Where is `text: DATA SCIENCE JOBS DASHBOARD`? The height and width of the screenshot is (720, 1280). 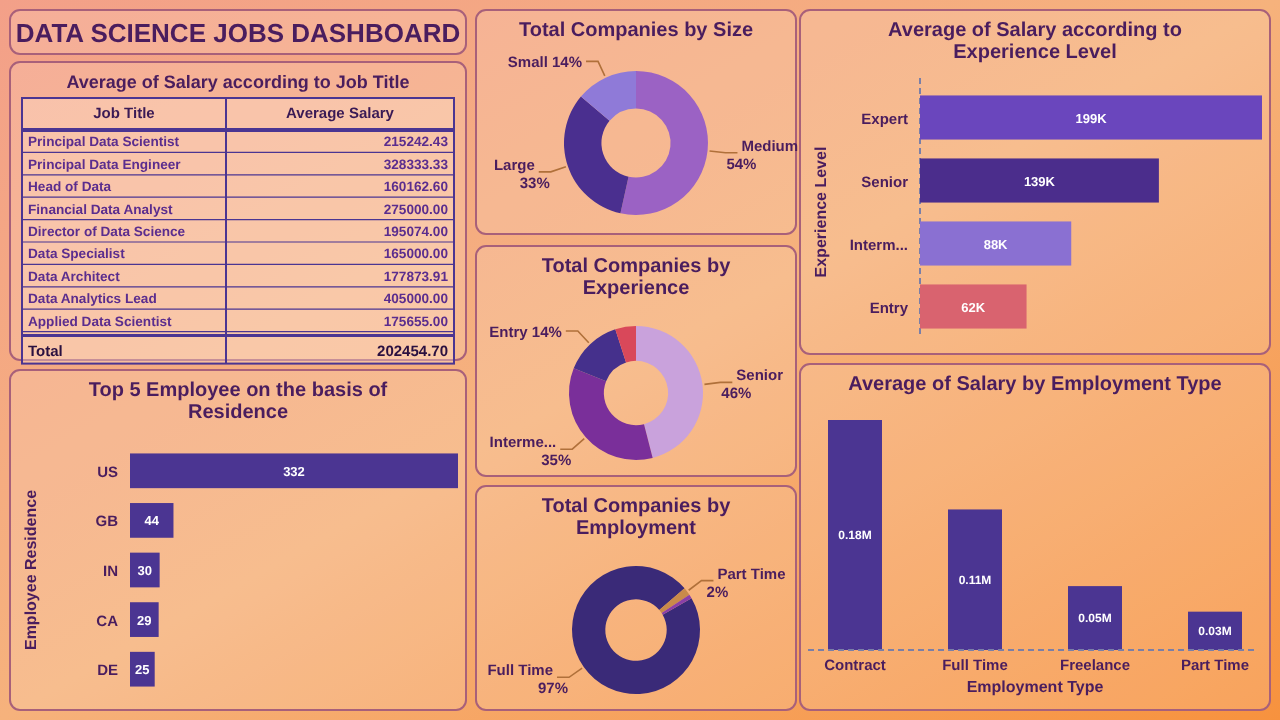
text: DATA SCIENCE JOBS DASHBOARD is located at coordinates (238, 33).